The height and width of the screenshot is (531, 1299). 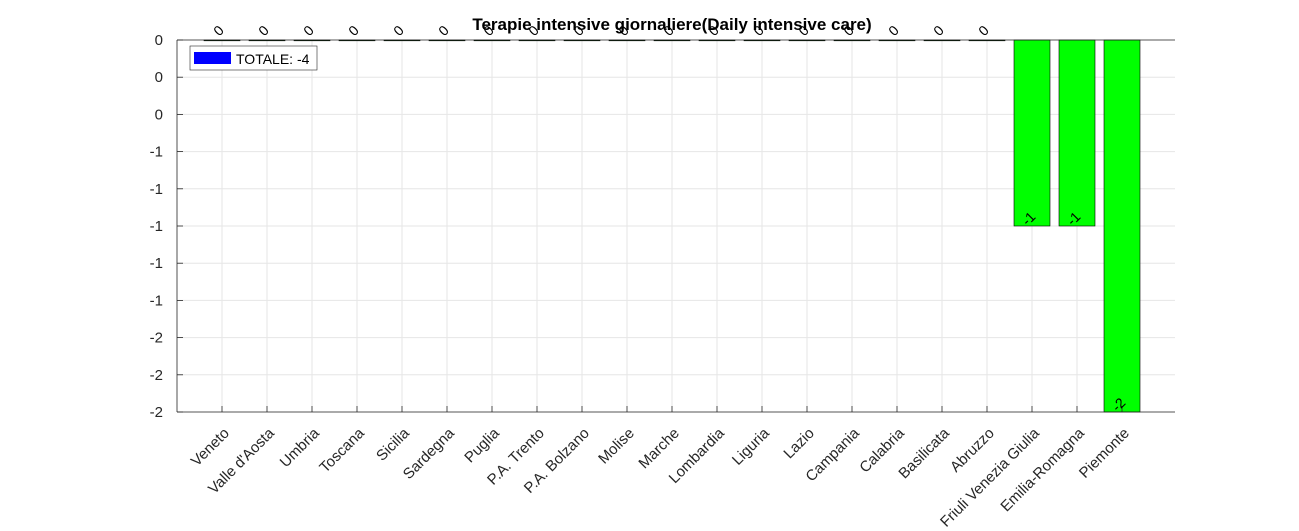 I want to click on x-tick-label: Toscana, so click(x=342, y=450).